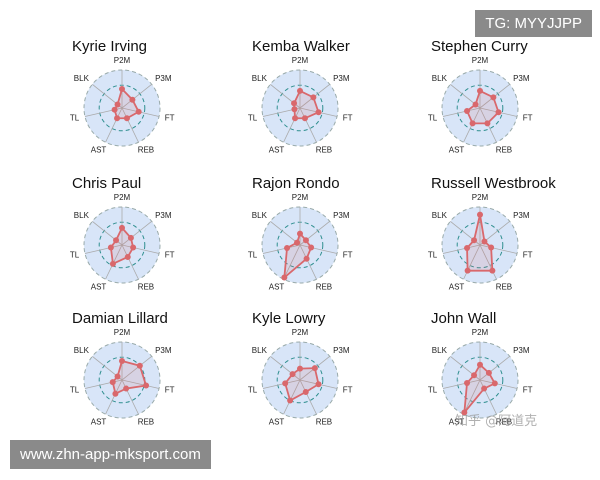 The width and height of the screenshot is (600, 480). I want to click on watermark: 知乎 @阿道克, so click(496, 421).